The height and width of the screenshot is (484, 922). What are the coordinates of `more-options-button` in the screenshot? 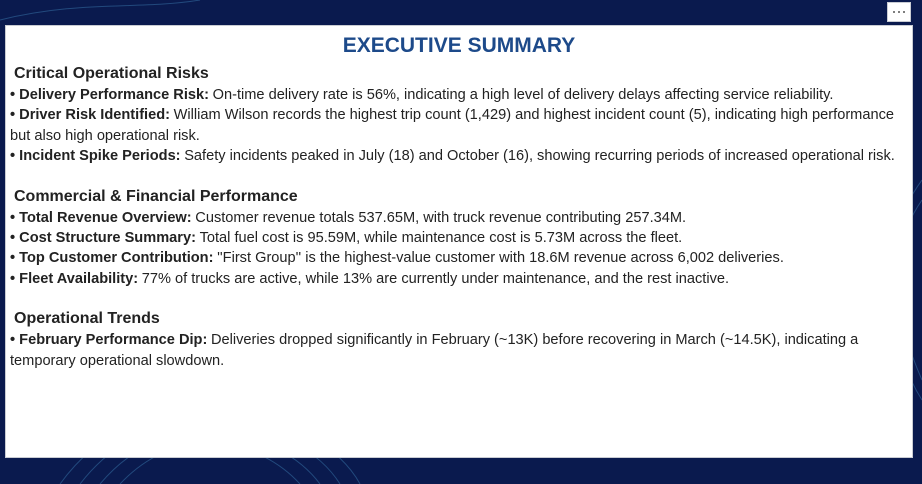 It's located at (899, 12).